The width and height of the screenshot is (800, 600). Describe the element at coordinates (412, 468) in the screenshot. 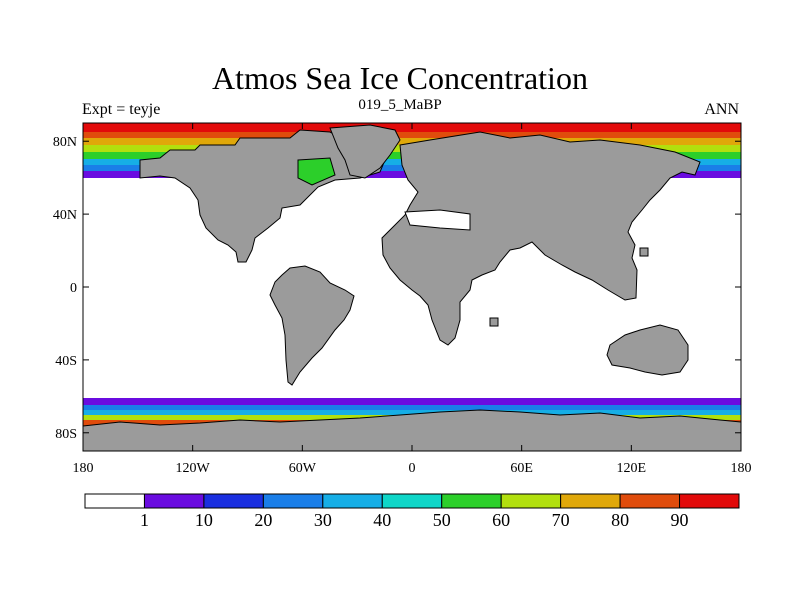

I see `x-tick-label: 0` at that location.